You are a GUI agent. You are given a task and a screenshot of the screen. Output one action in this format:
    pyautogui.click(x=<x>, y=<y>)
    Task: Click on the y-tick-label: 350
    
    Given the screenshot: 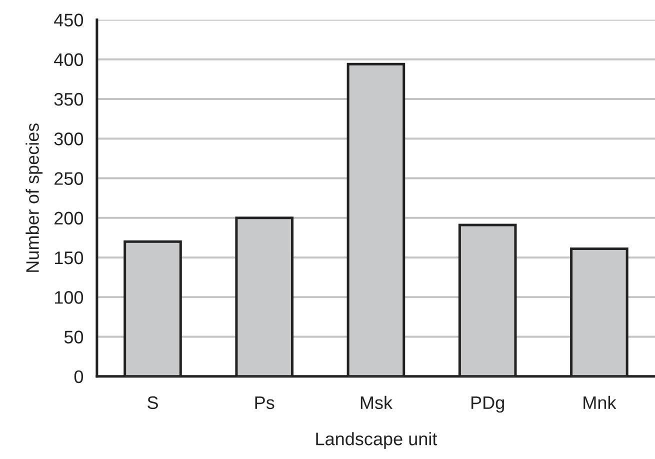 What is the action you would take?
    pyautogui.click(x=69, y=99)
    